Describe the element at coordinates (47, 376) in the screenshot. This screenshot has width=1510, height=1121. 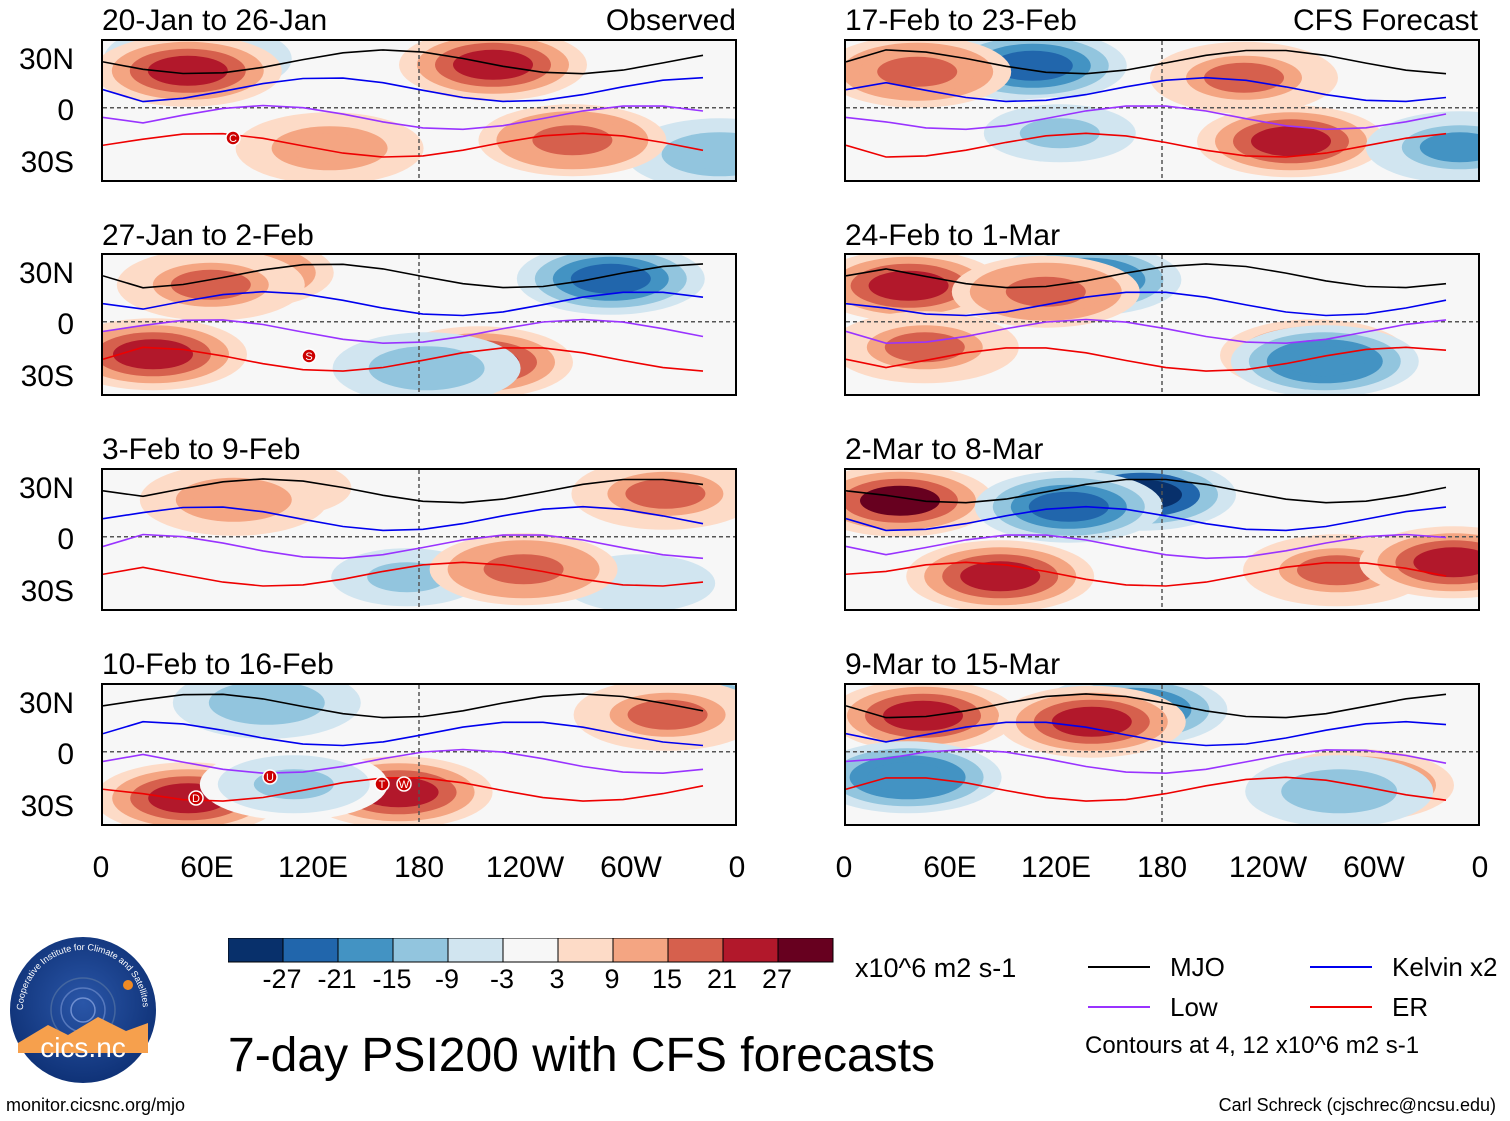
I see `lat-label-30s: 30S` at that location.